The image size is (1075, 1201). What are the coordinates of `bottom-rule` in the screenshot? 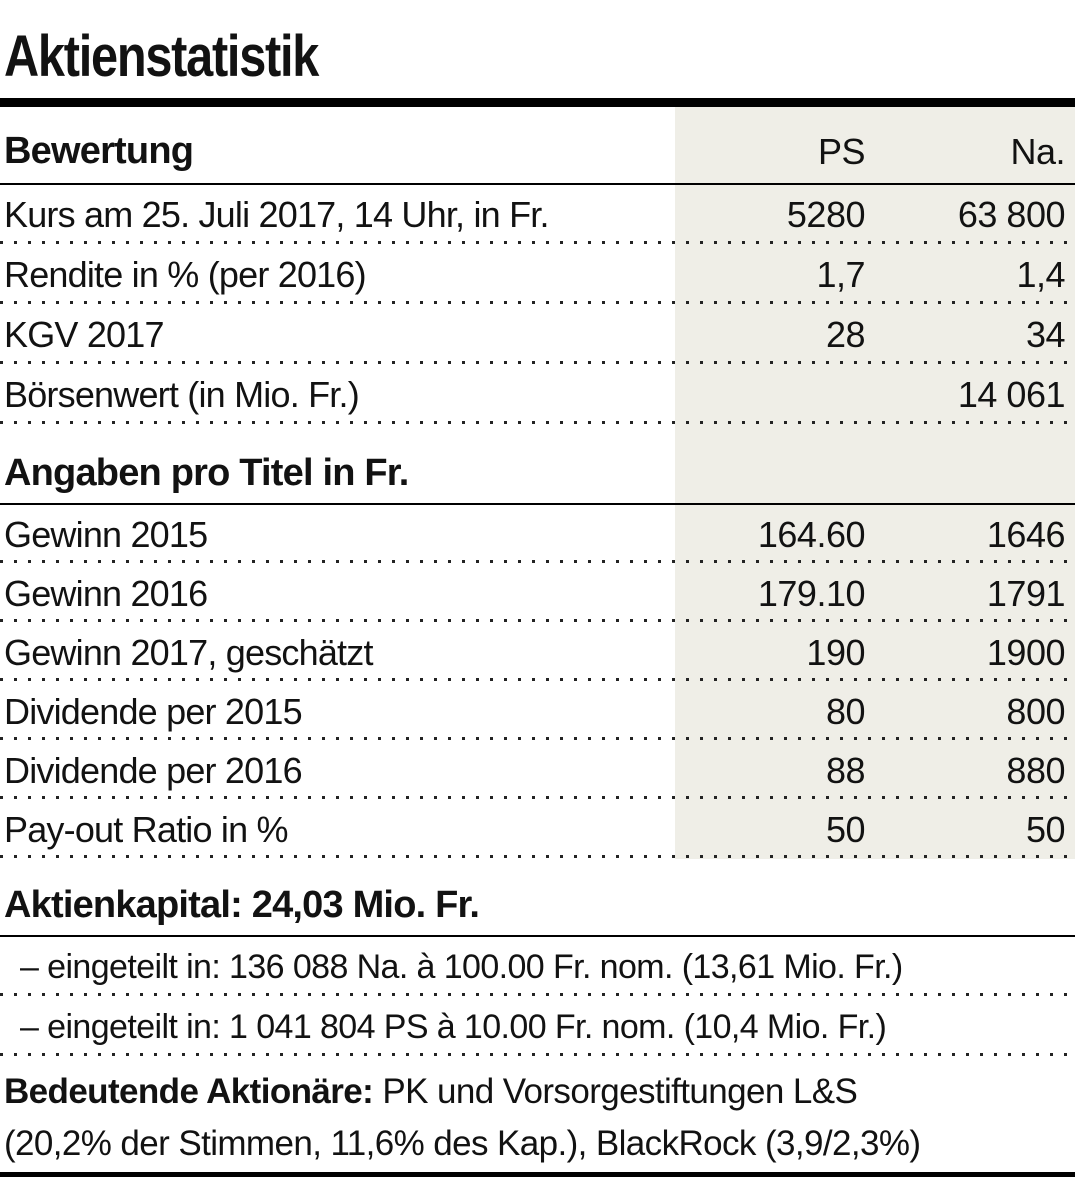 It's located at (537, 1174).